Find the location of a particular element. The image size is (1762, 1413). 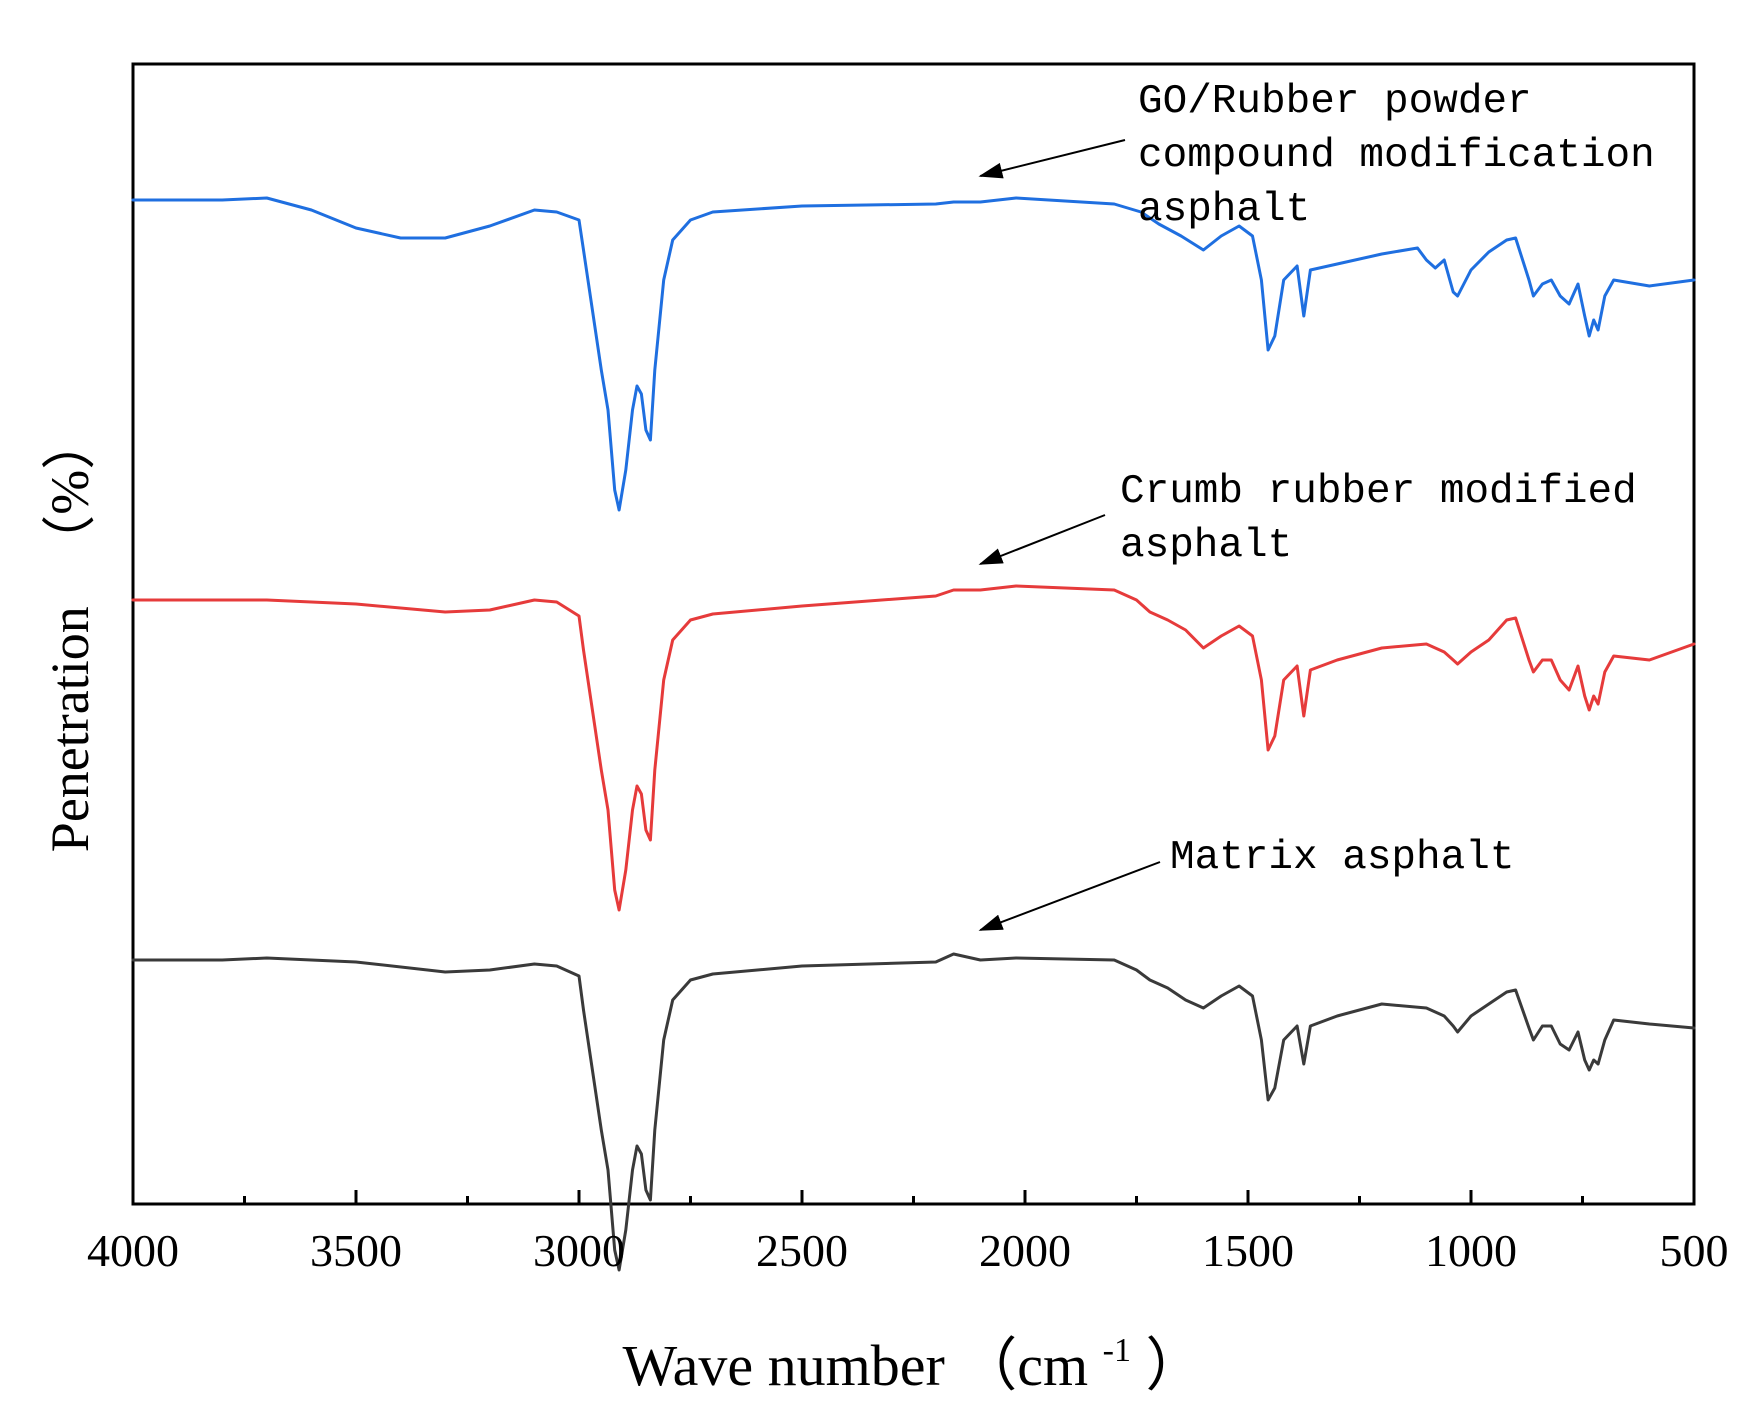

annotation-label-line: Crumb rubber modified is located at coordinates (1378, 492).